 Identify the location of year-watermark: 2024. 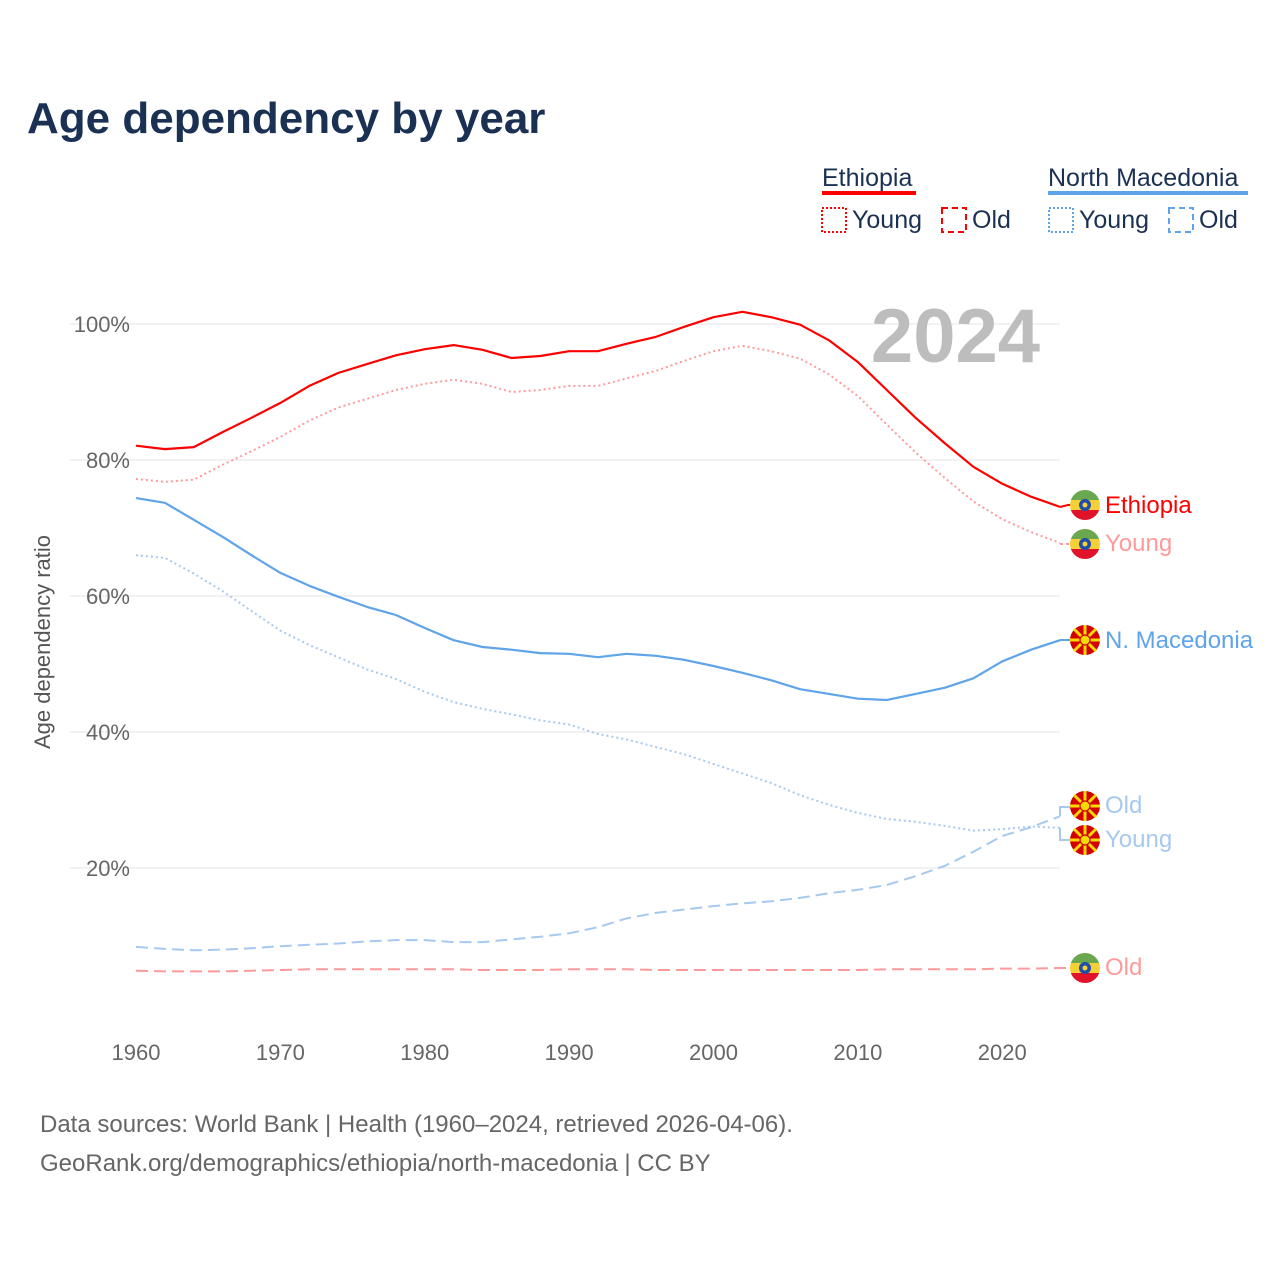
(955, 336).